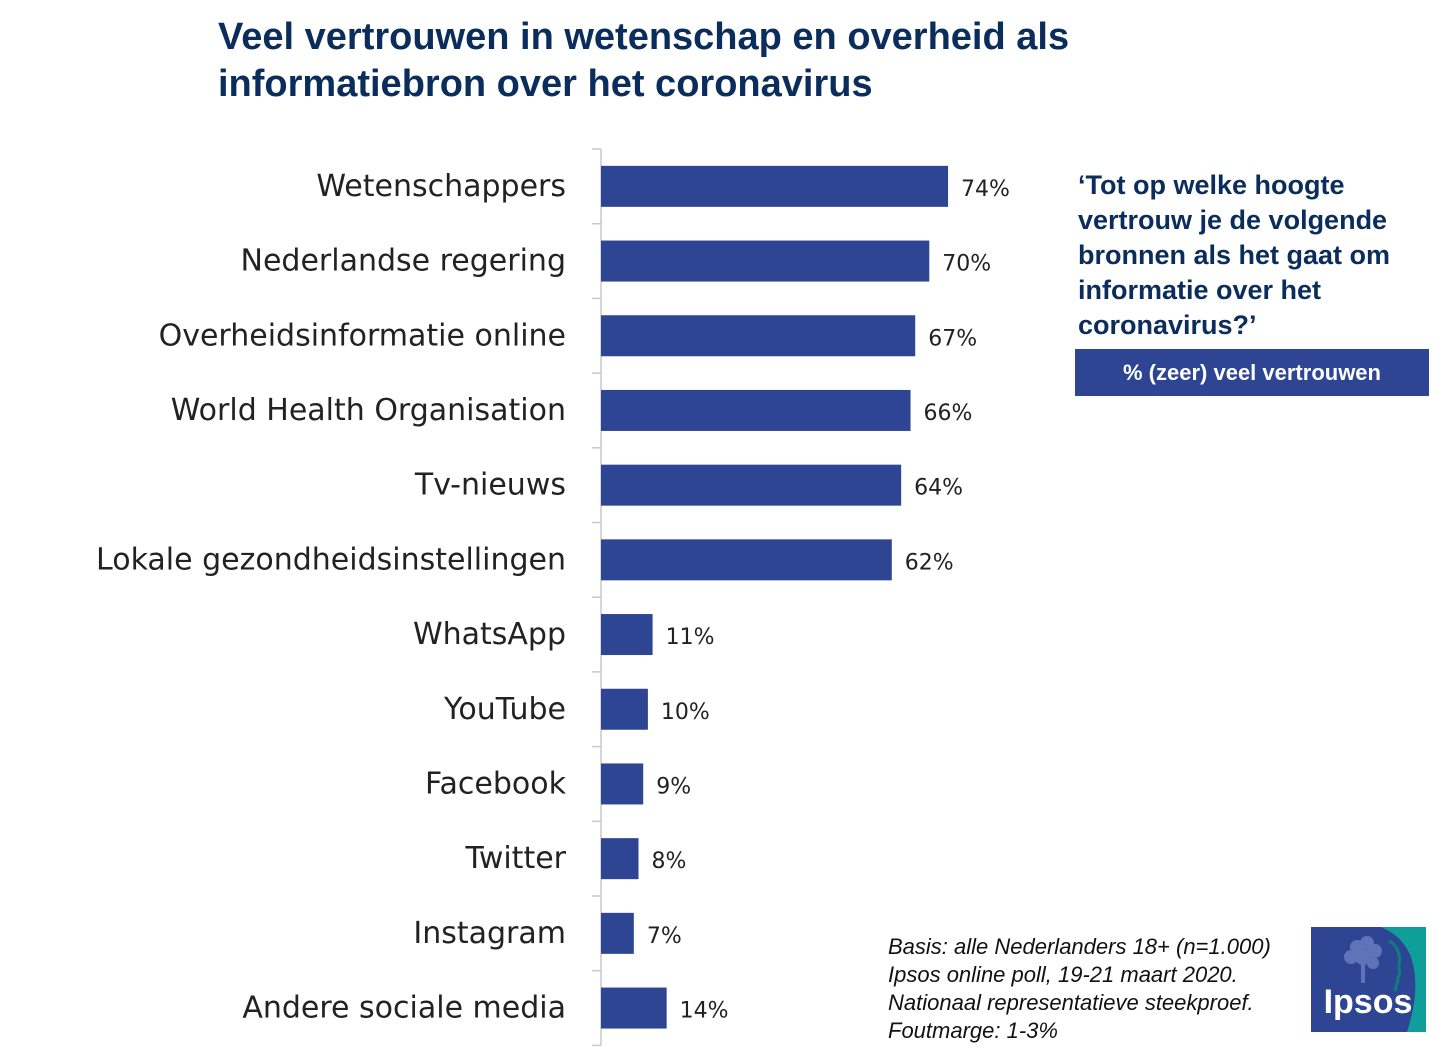 Image resolution: width=1453 pixels, height=1060 pixels. I want to click on logo-face-profile-icon, so click(1395, 965).